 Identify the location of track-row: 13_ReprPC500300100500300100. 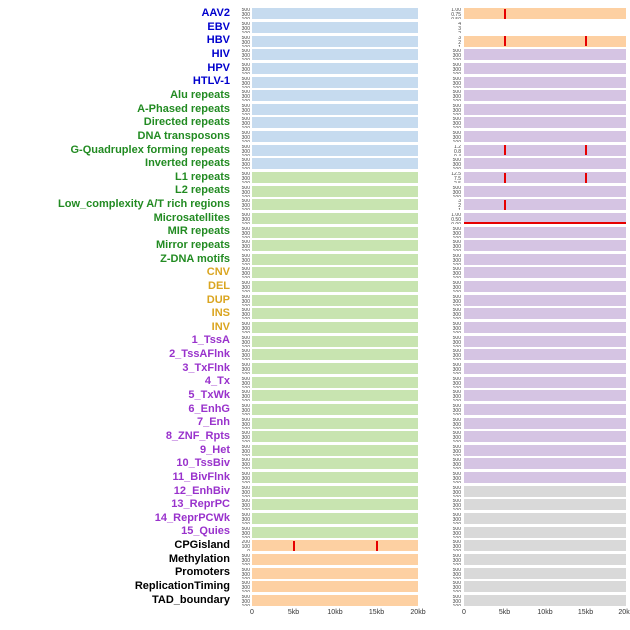
(315, 505).